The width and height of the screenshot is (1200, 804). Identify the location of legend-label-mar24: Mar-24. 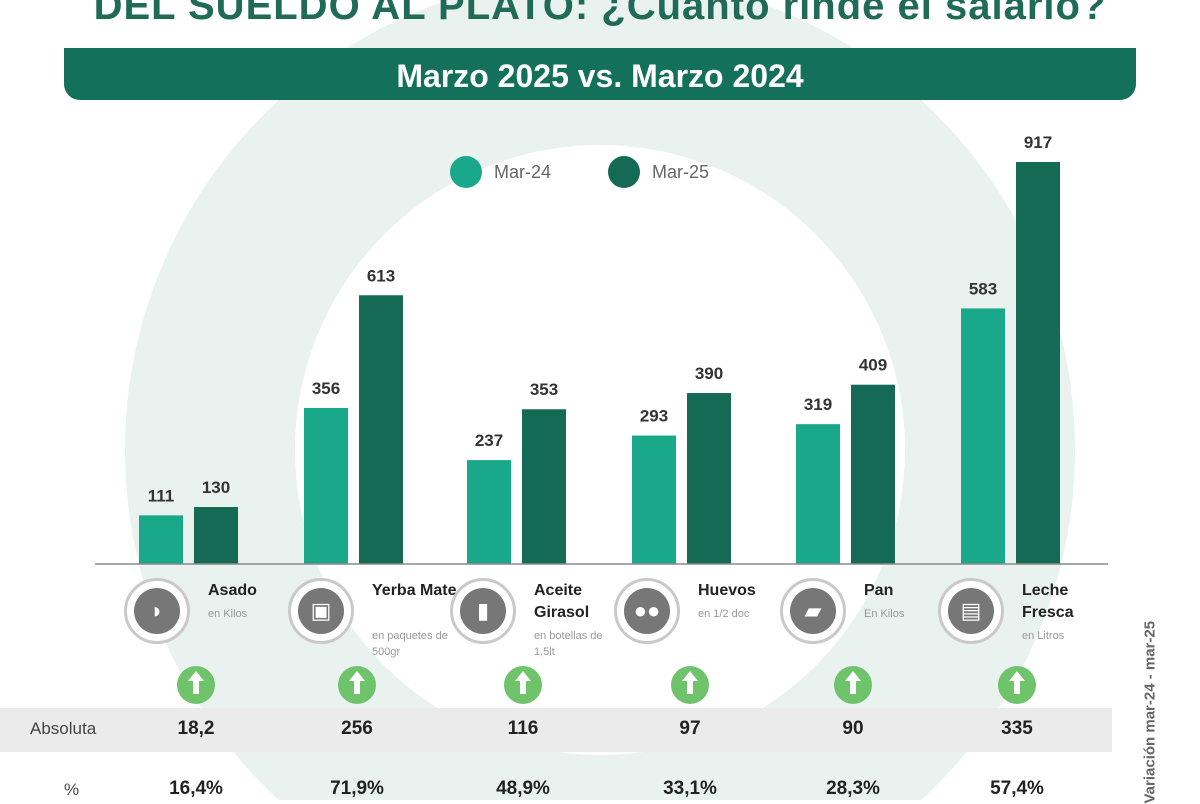
(522, 172).